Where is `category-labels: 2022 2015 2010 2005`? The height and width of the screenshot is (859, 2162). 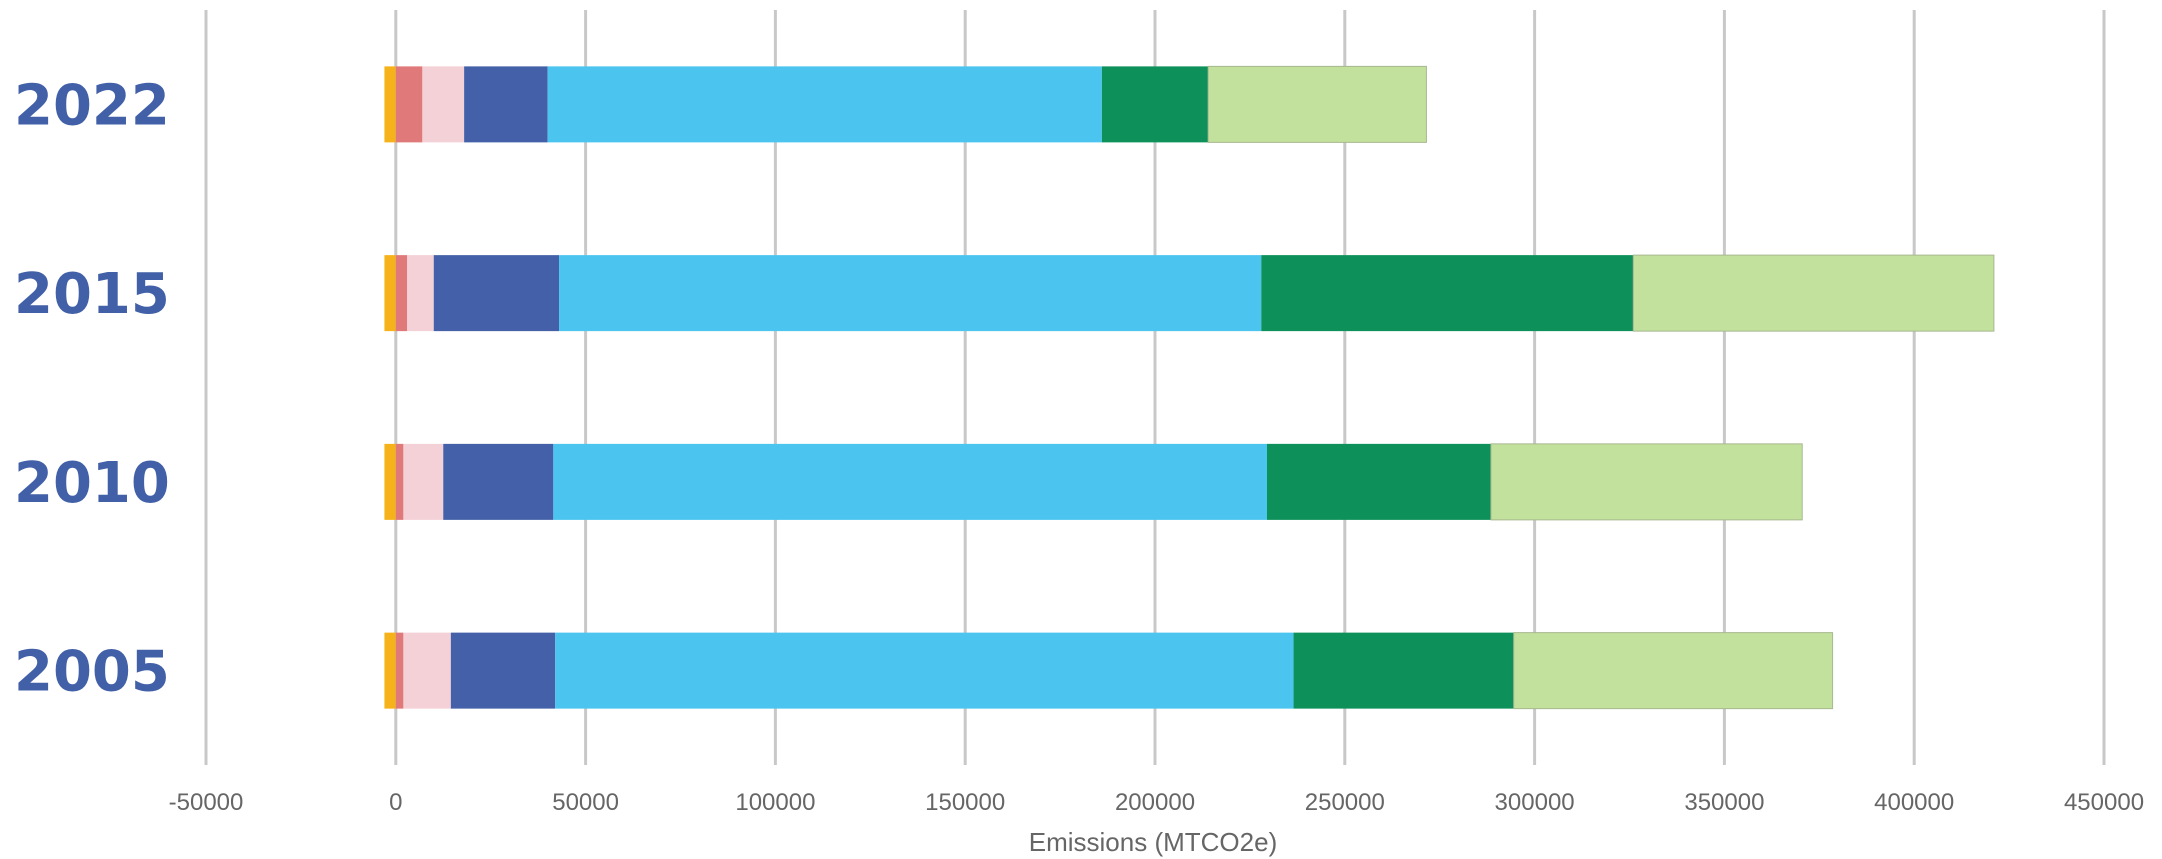
category-labels: 2022 2015 2010 2005 is located at coordinates (92, 388).